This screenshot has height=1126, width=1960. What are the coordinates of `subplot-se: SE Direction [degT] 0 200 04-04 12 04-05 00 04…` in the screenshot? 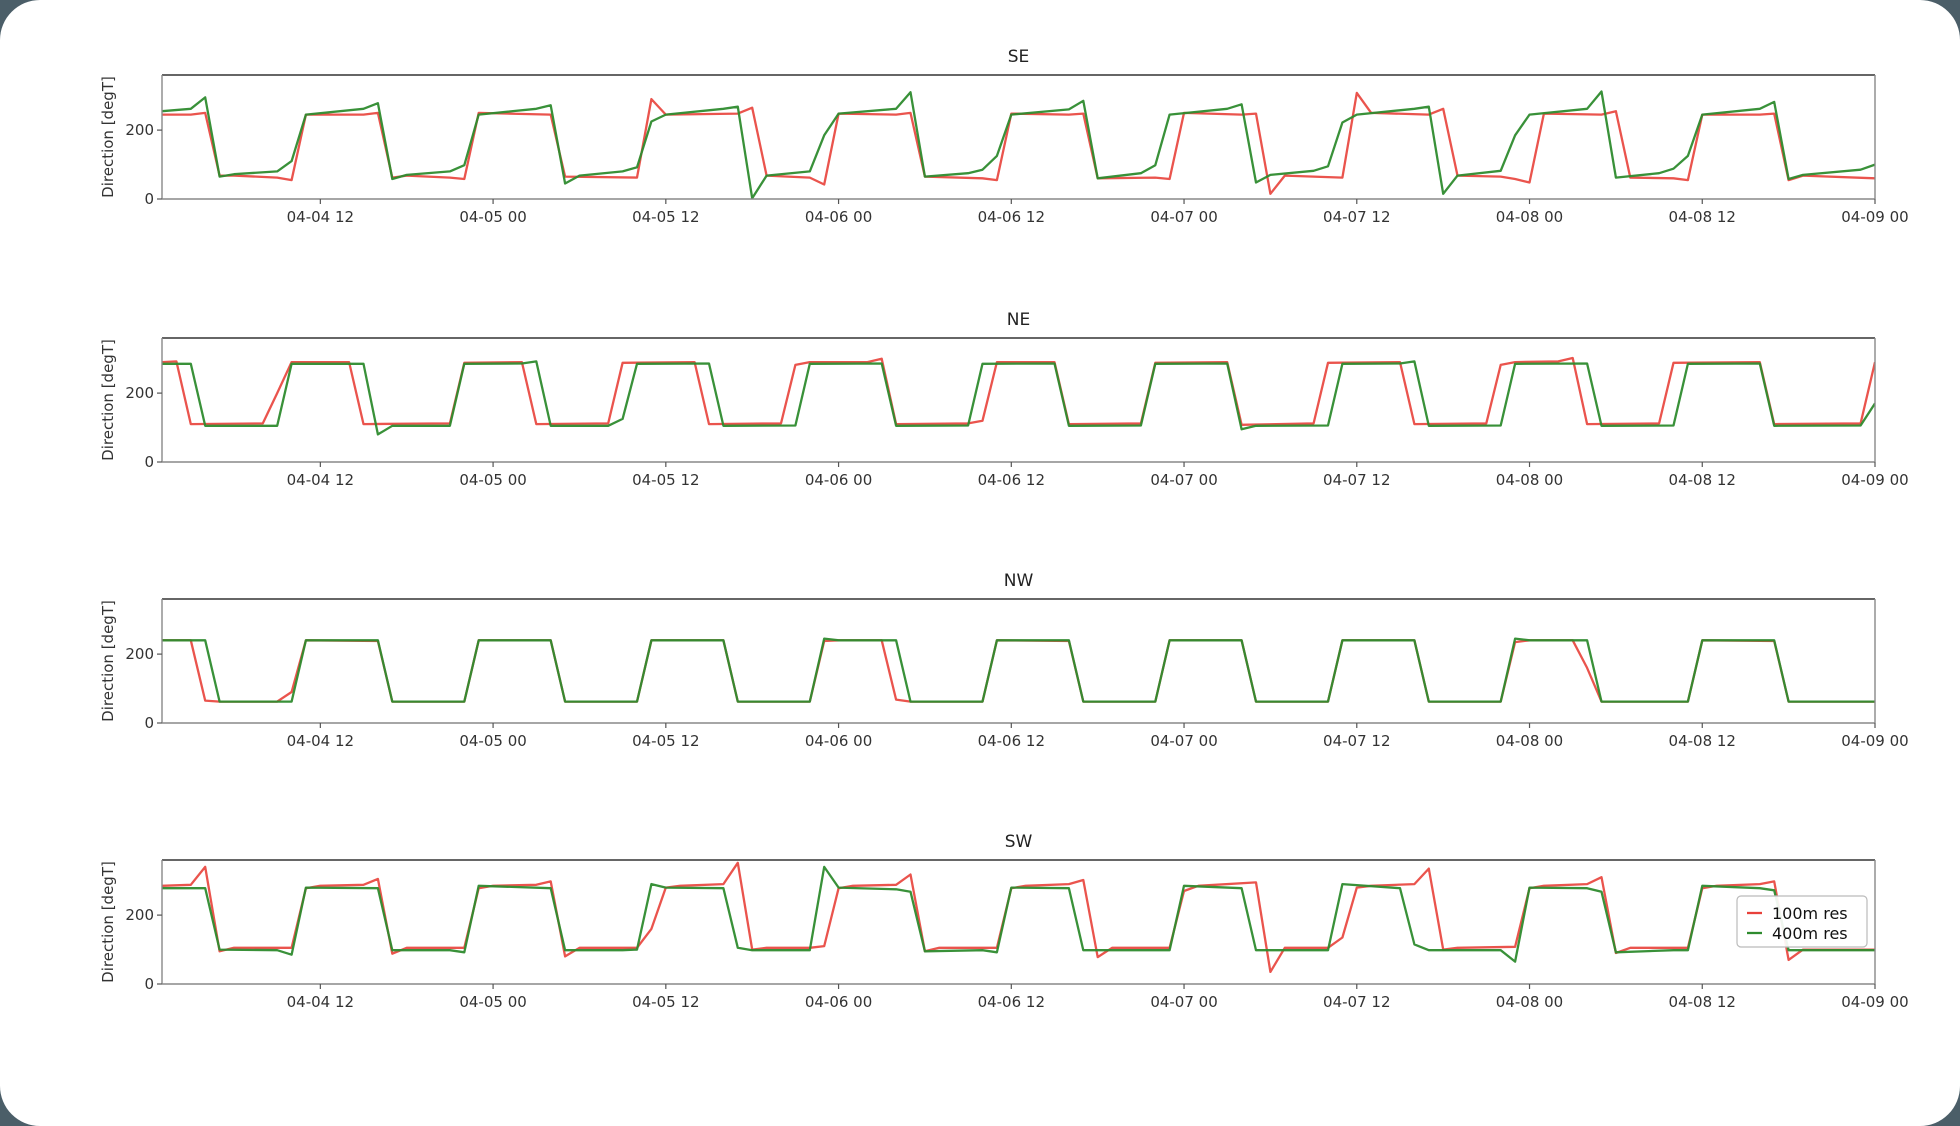 It's located at (1004, 136).